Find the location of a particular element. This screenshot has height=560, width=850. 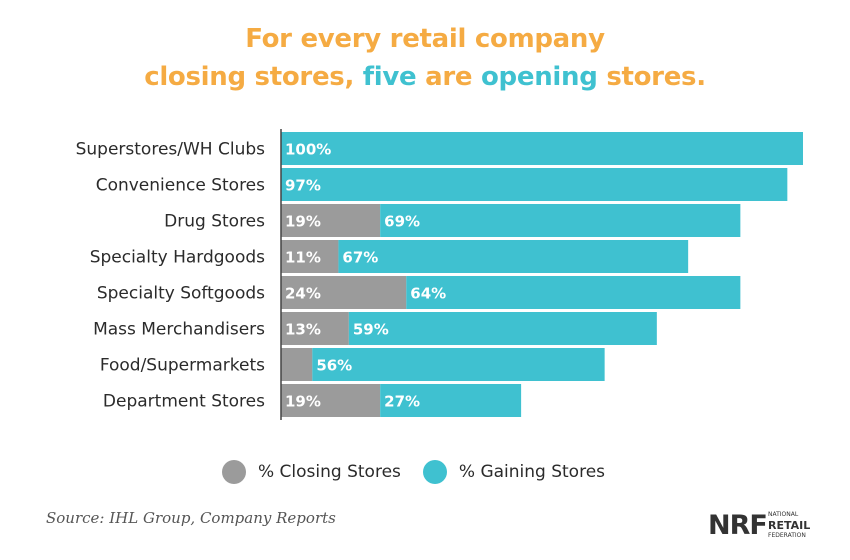

title-part-are: are is located at coordinates (448, 77).